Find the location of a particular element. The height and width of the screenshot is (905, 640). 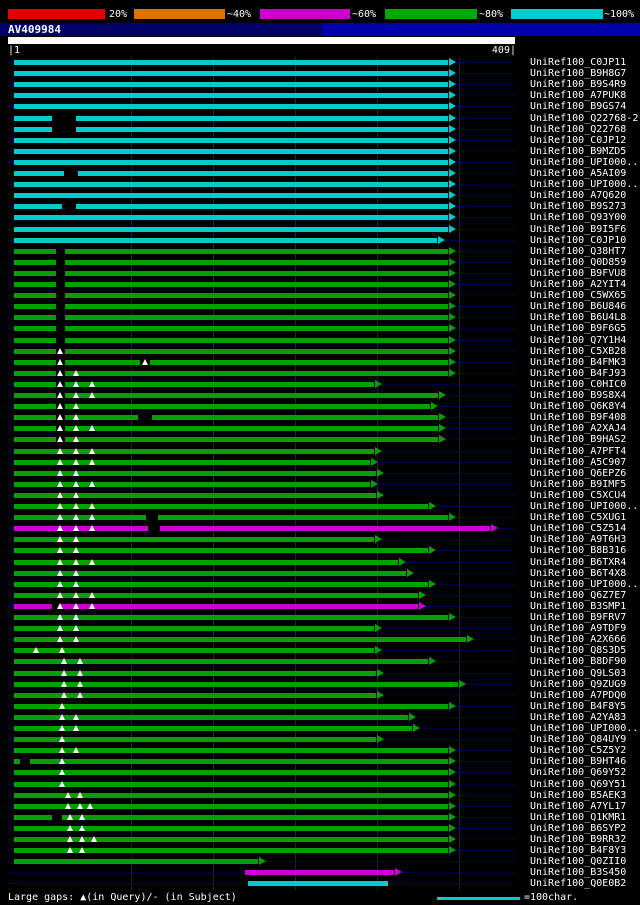

hit-label: UniRef100_A7PDQ0 is located at coordinates (578, 695).